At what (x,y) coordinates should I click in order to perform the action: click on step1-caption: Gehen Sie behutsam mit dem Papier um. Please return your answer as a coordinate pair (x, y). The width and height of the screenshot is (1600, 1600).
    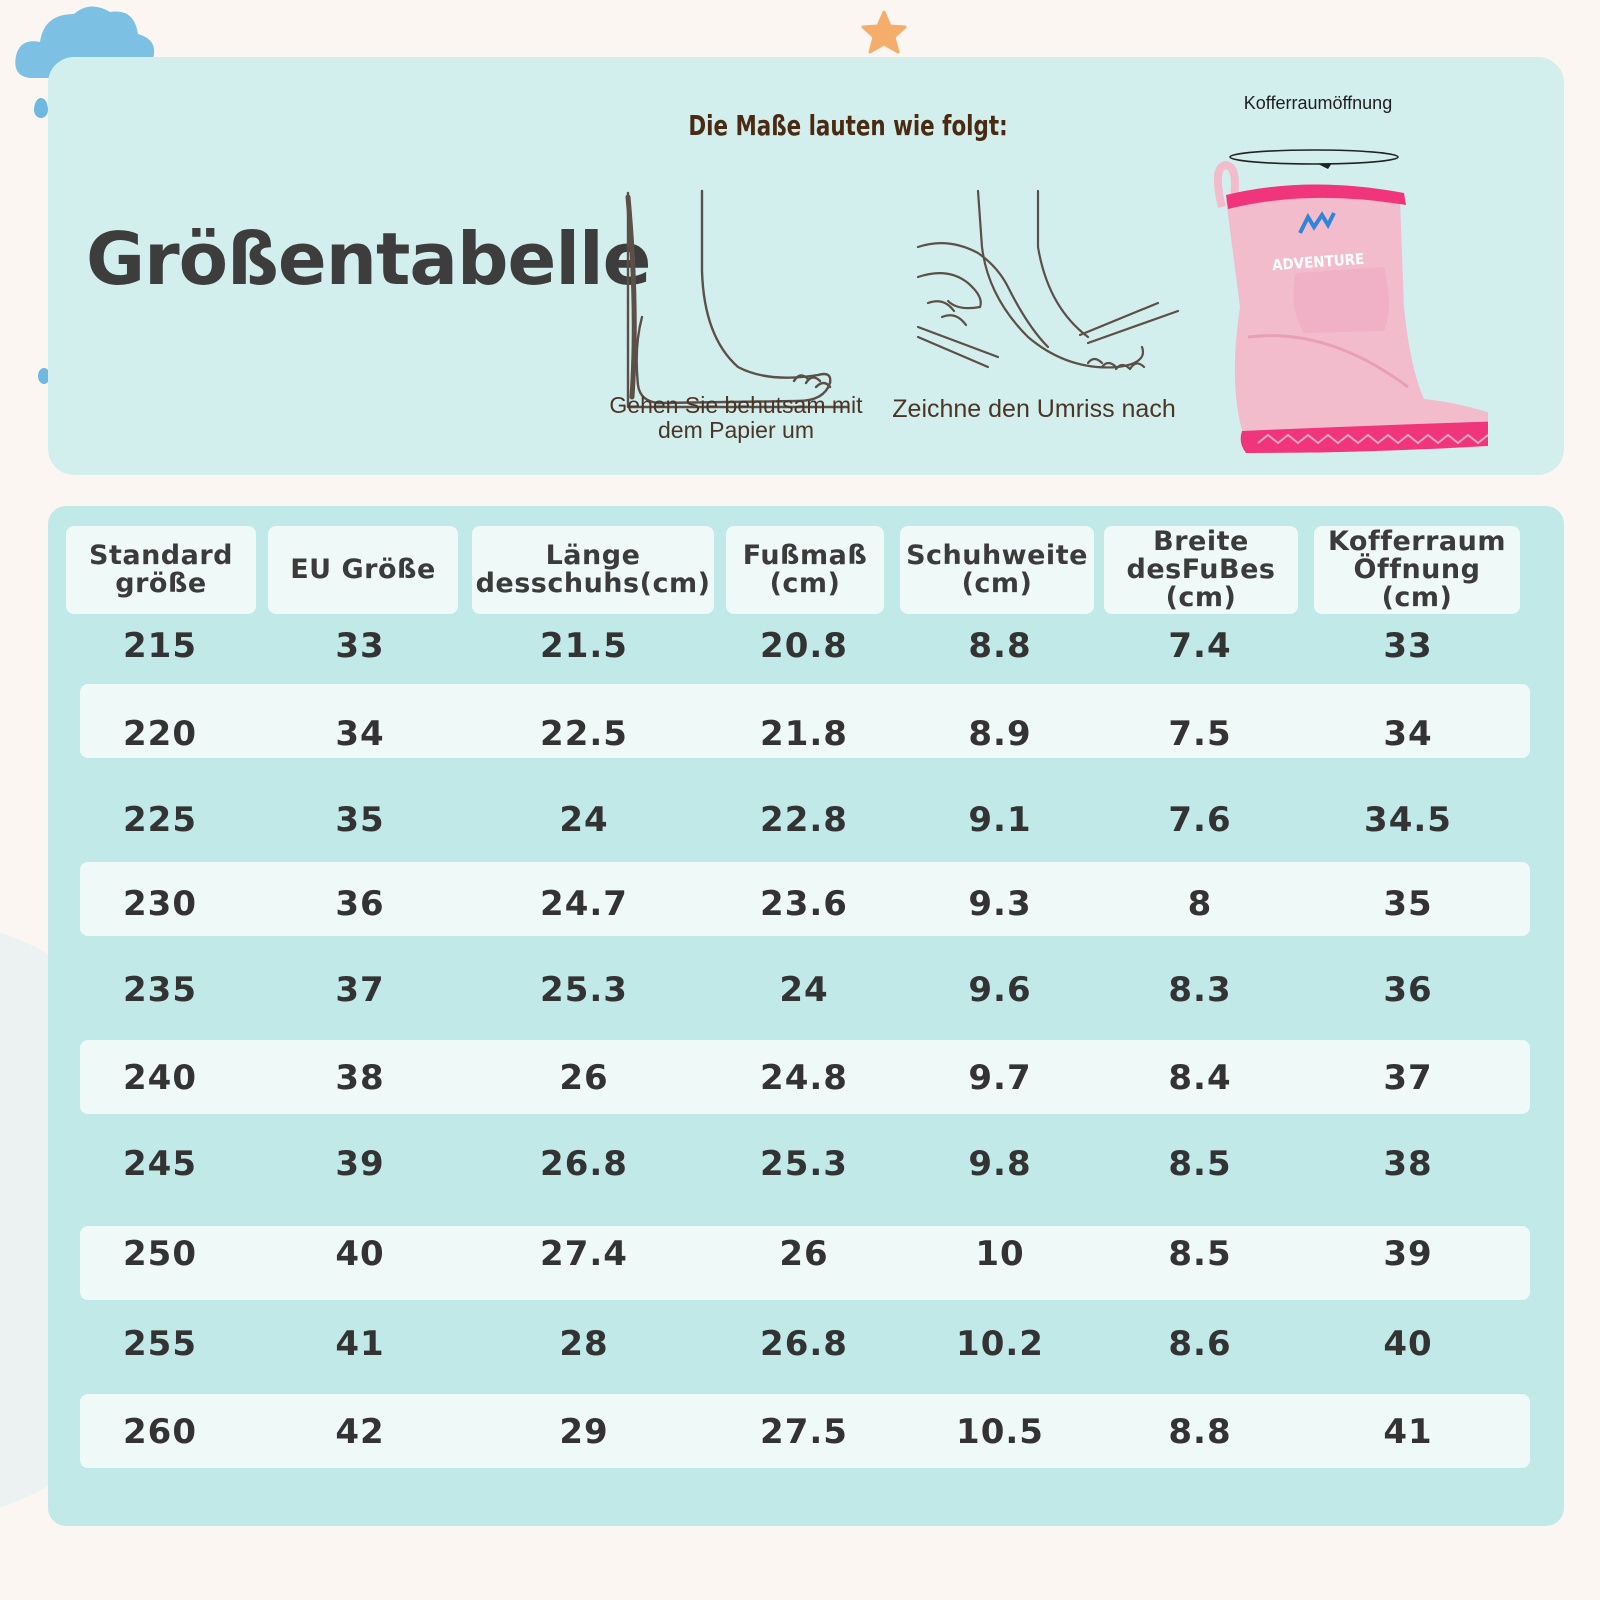
    Looking at the image, I should click on (736, 417).